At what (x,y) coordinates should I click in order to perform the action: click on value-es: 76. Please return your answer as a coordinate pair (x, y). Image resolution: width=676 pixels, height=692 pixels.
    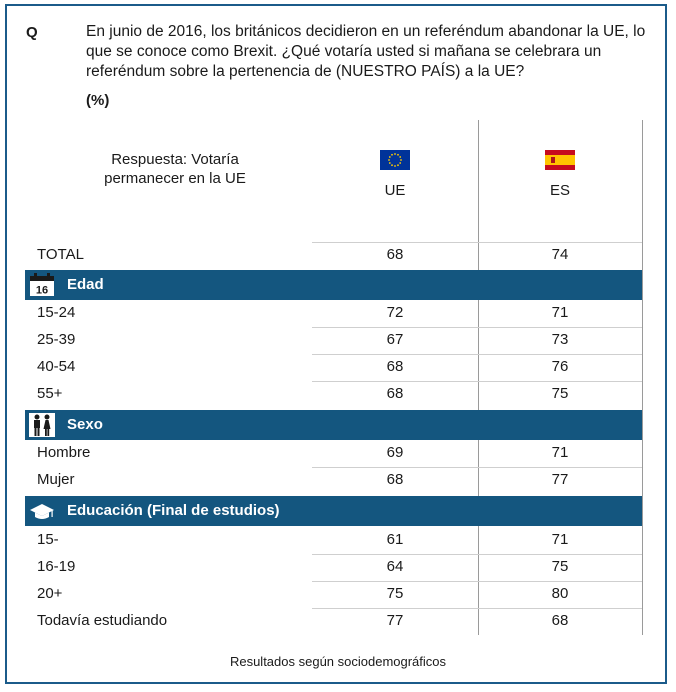
    Looking at the image, I should click on (560, 366).